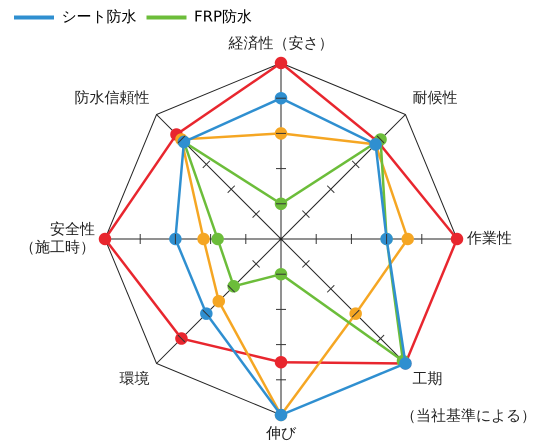 This screenshot has height=448, width=540. I want to click on spoke-label: 伸び, so click(281, 433).